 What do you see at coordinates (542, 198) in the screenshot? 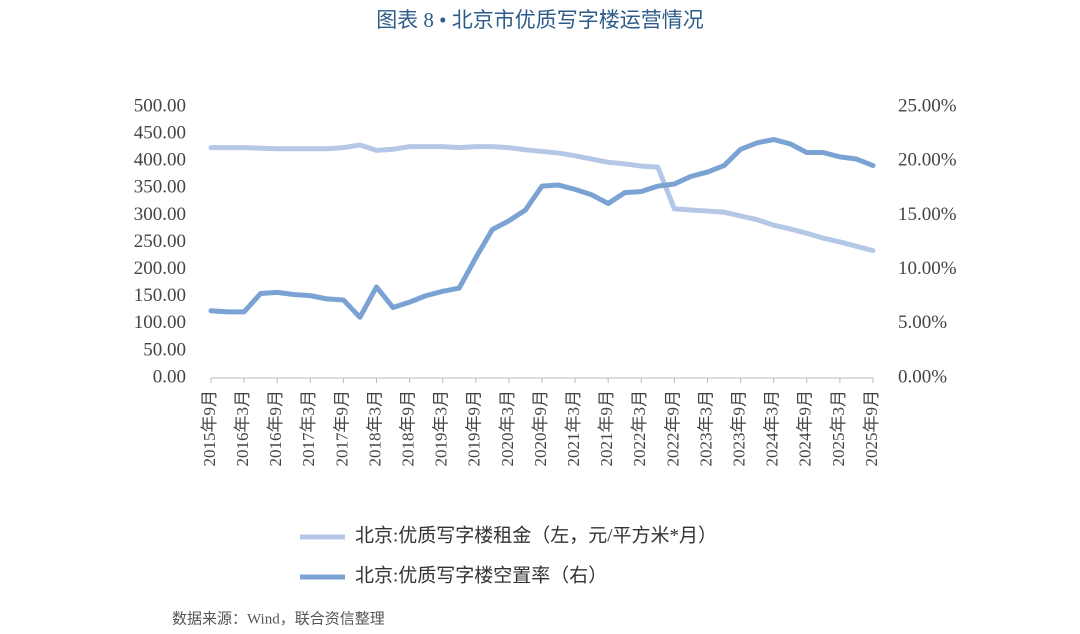
I see `series-line` at bounding box center [542, 198].